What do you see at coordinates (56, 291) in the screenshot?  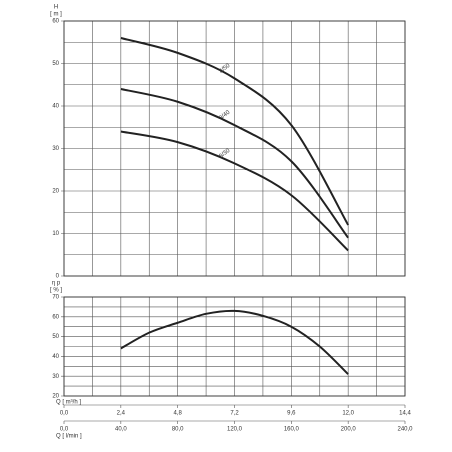 I see `y-axis-unit: [ % ]` at bounding box center [56, 291].